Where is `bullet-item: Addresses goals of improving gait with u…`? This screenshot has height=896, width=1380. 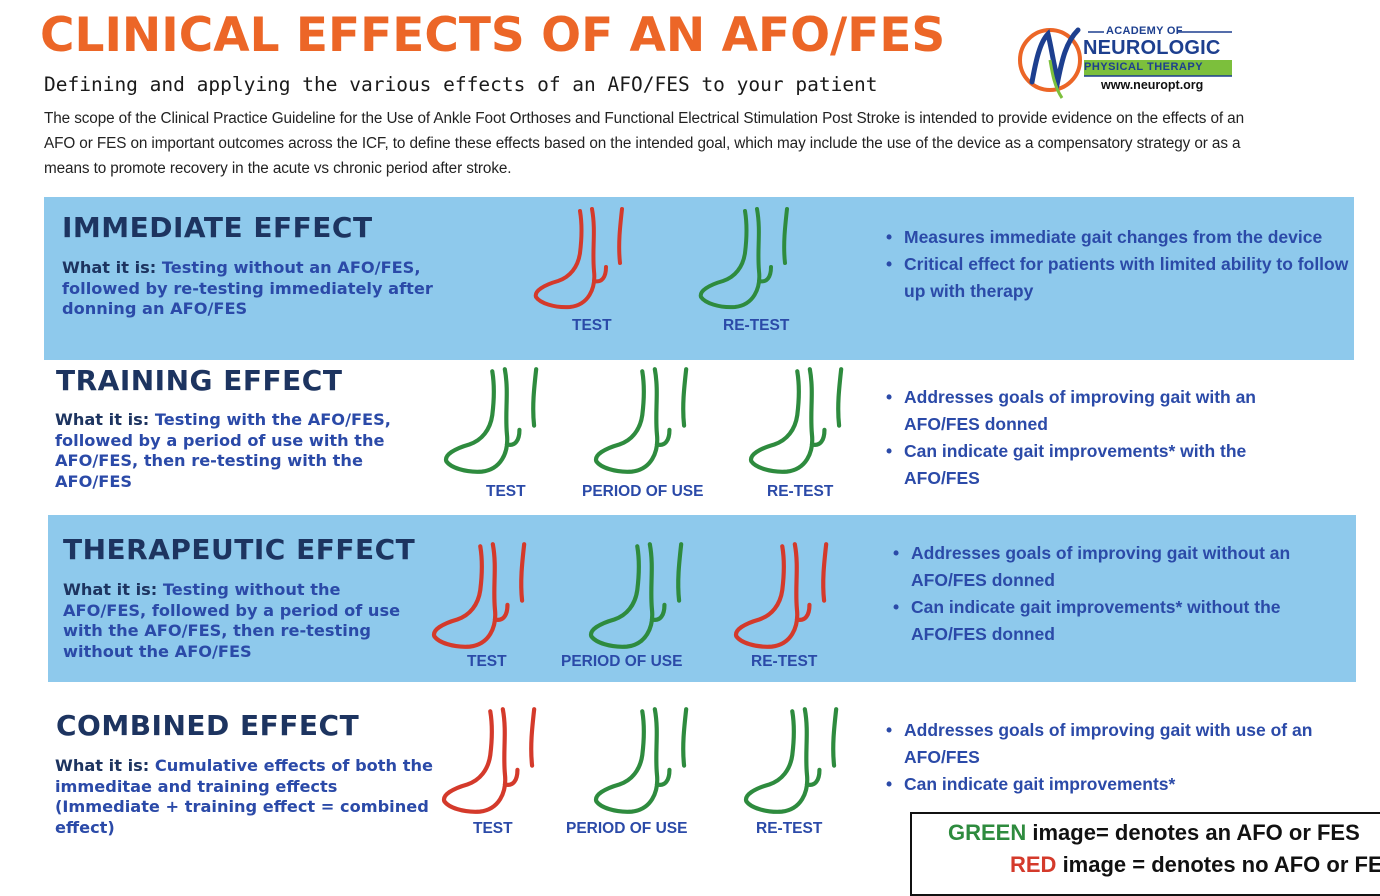
bullet-item: Addresses goals of improving gait with u… is located at coordinates (1106, 744).